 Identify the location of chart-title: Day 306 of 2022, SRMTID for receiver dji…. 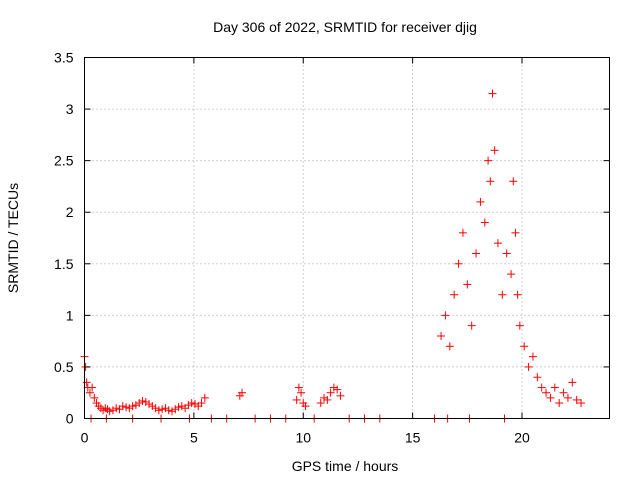
(345, 27).